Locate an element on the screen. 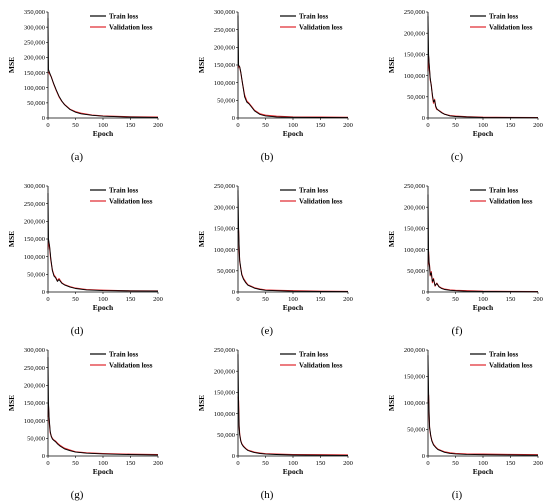  panel-caption: (g) is located at coordinates (77, 495).